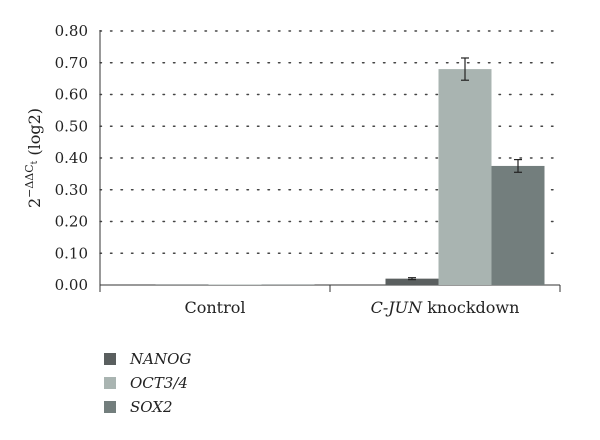 This screenshot has height=440, width=600. Describe the element at coordinates (151, 407) in the screenshot. I see `legend-label-sox2: SOX2` at that location.